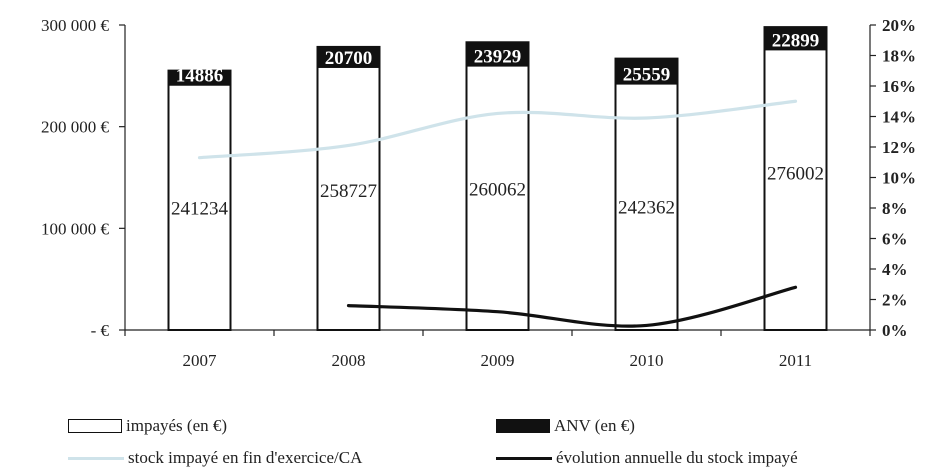  What do you see at coordinates (572, 306) in the screenshot?
I see `line-evolution` at bounding box center [572, 306].